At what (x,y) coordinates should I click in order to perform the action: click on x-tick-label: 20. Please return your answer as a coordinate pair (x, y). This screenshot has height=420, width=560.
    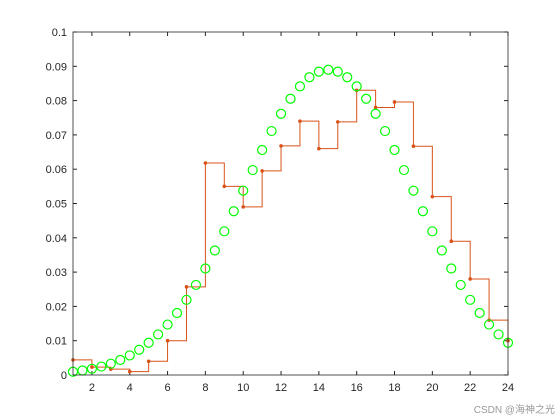
    Looking at the image, I should click on (432, 388).